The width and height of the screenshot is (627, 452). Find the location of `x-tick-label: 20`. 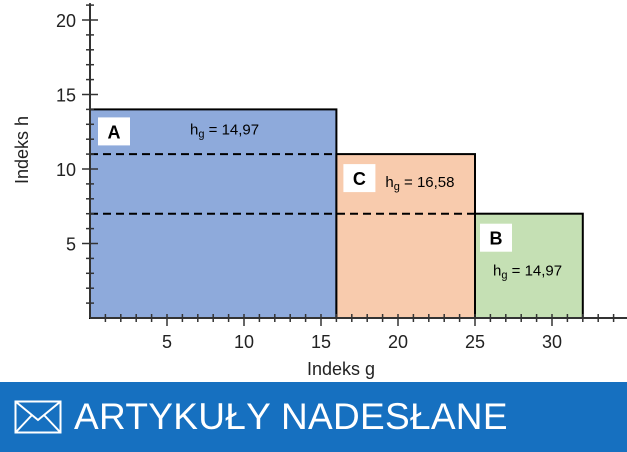

x-tick-label: 20 is located at coordinates (398, 342).